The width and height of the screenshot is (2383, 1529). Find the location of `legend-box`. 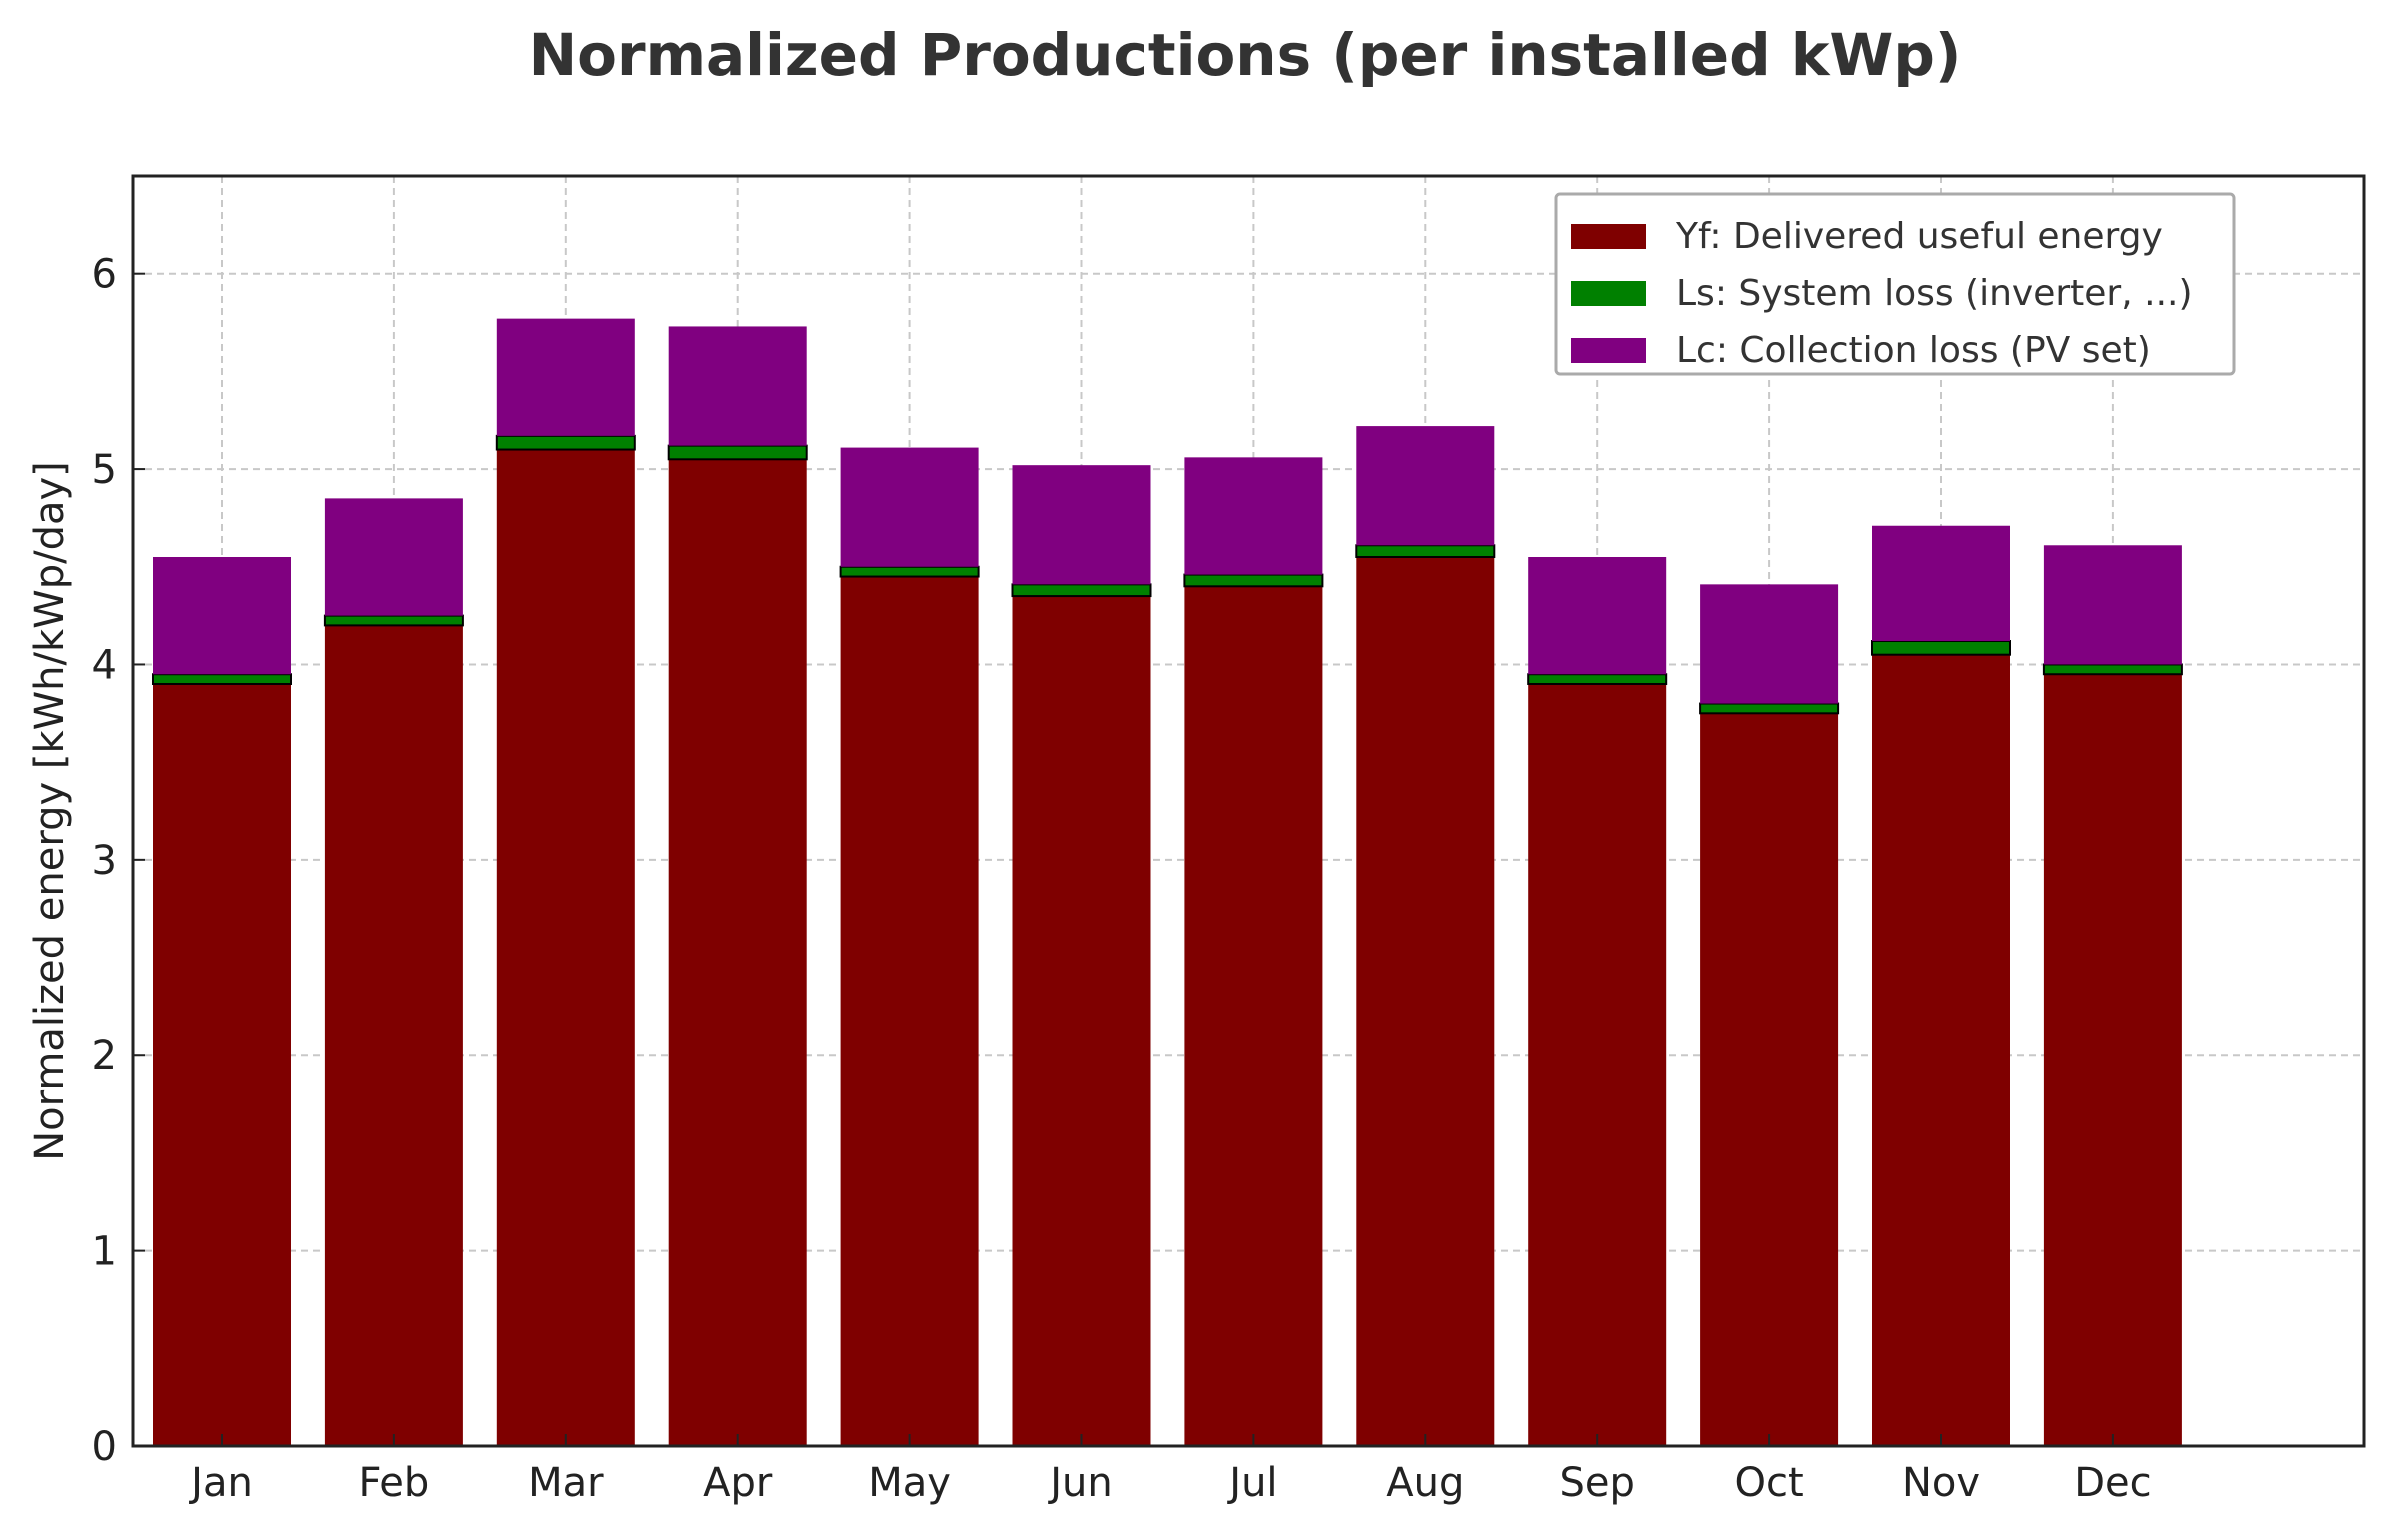

legend-box is located at coordinates (1895, 284).